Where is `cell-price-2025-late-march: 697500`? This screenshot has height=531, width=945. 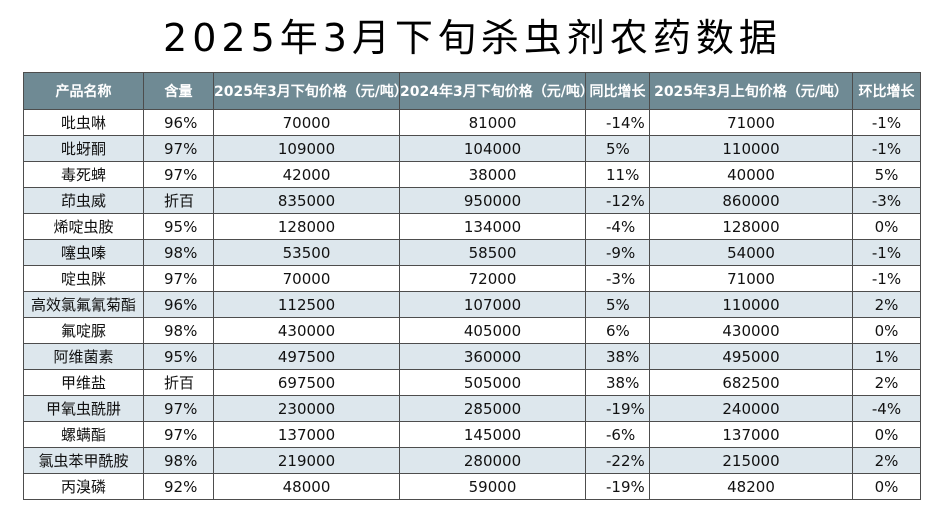 cell-price-2025-late-march: 697500 is located at coordinates (306, 382).